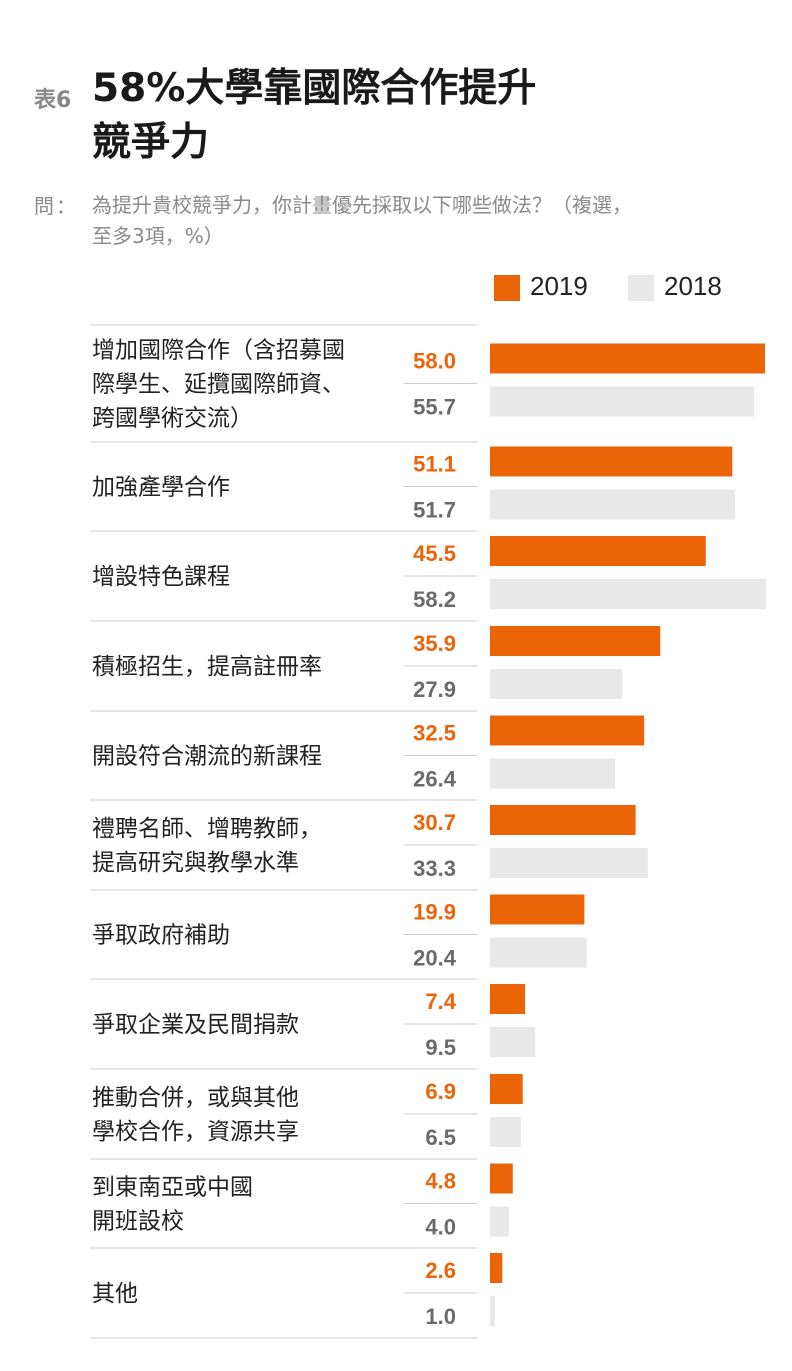 The image size is (792, 1371). What do you see at coordinates (195, 1098) in the screenshot?
I see `category-label: 推動合併，或與其他` at bounding box center [195, 1098].